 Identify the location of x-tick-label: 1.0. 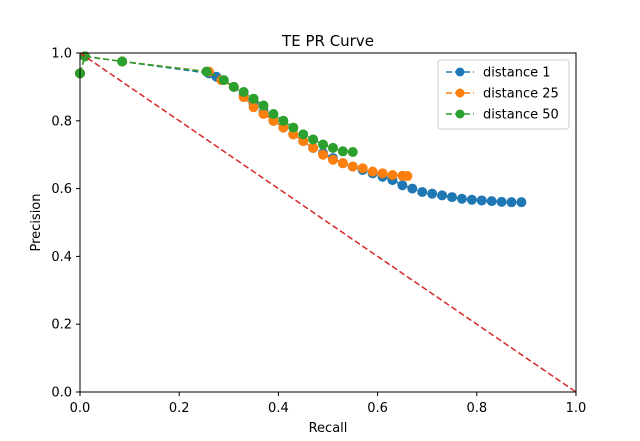
(576, 408).